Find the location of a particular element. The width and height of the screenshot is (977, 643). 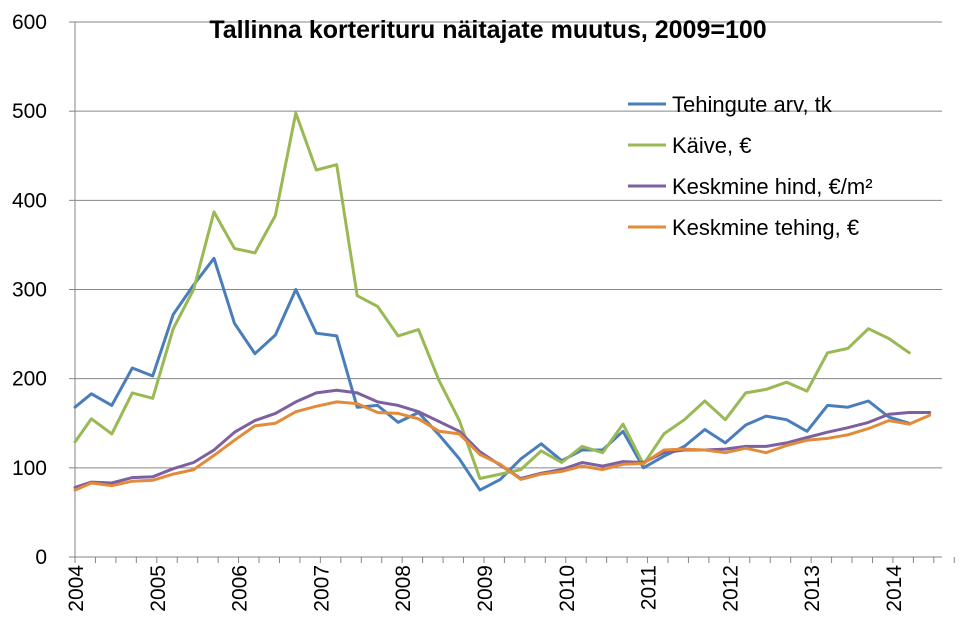

x-tick-label: 2009 is located at coordinates (485, 588).